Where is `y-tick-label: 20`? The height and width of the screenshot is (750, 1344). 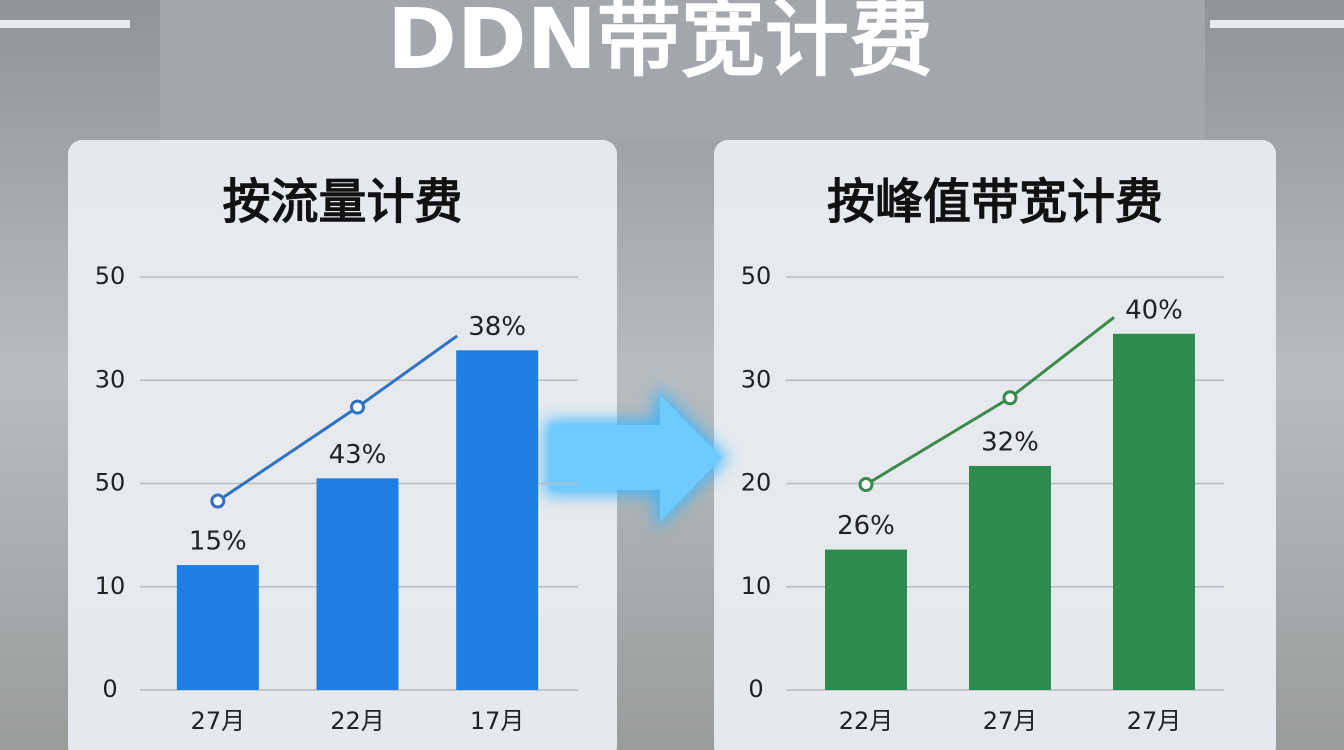 y-tick-label: 20 is located at coordinates (756, 483).